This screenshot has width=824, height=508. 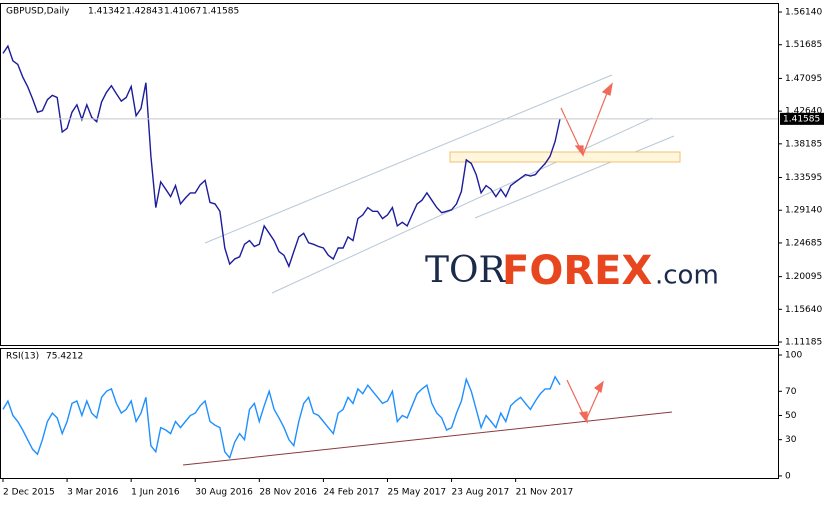 What do you see at coordinates (466, 270) in the screenshot?
I see `watermark-part: TOR` at bounding box center [466, 270].